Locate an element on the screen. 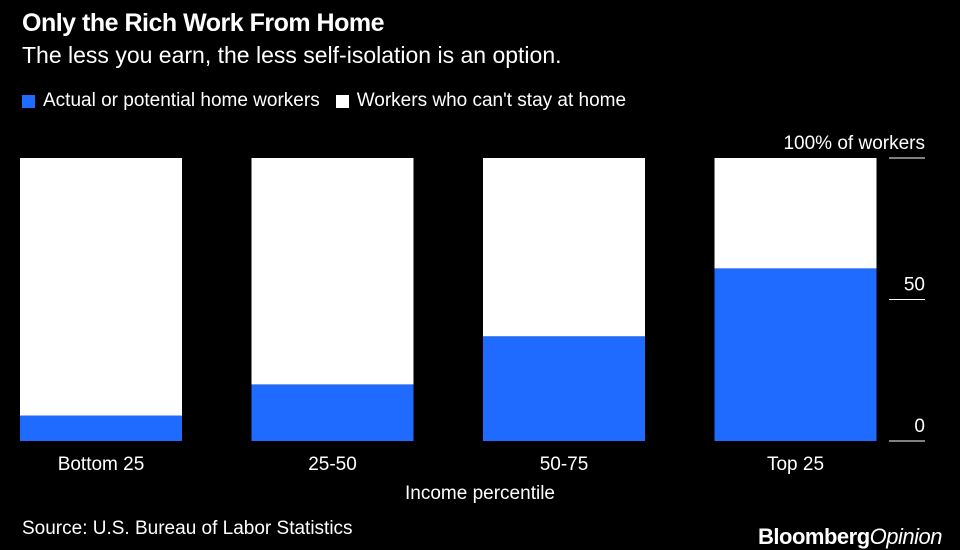 This screenshot has height=550, width=960. legend-item-home-workers: Actual or potential home workers is located at coordinates (171, 101).